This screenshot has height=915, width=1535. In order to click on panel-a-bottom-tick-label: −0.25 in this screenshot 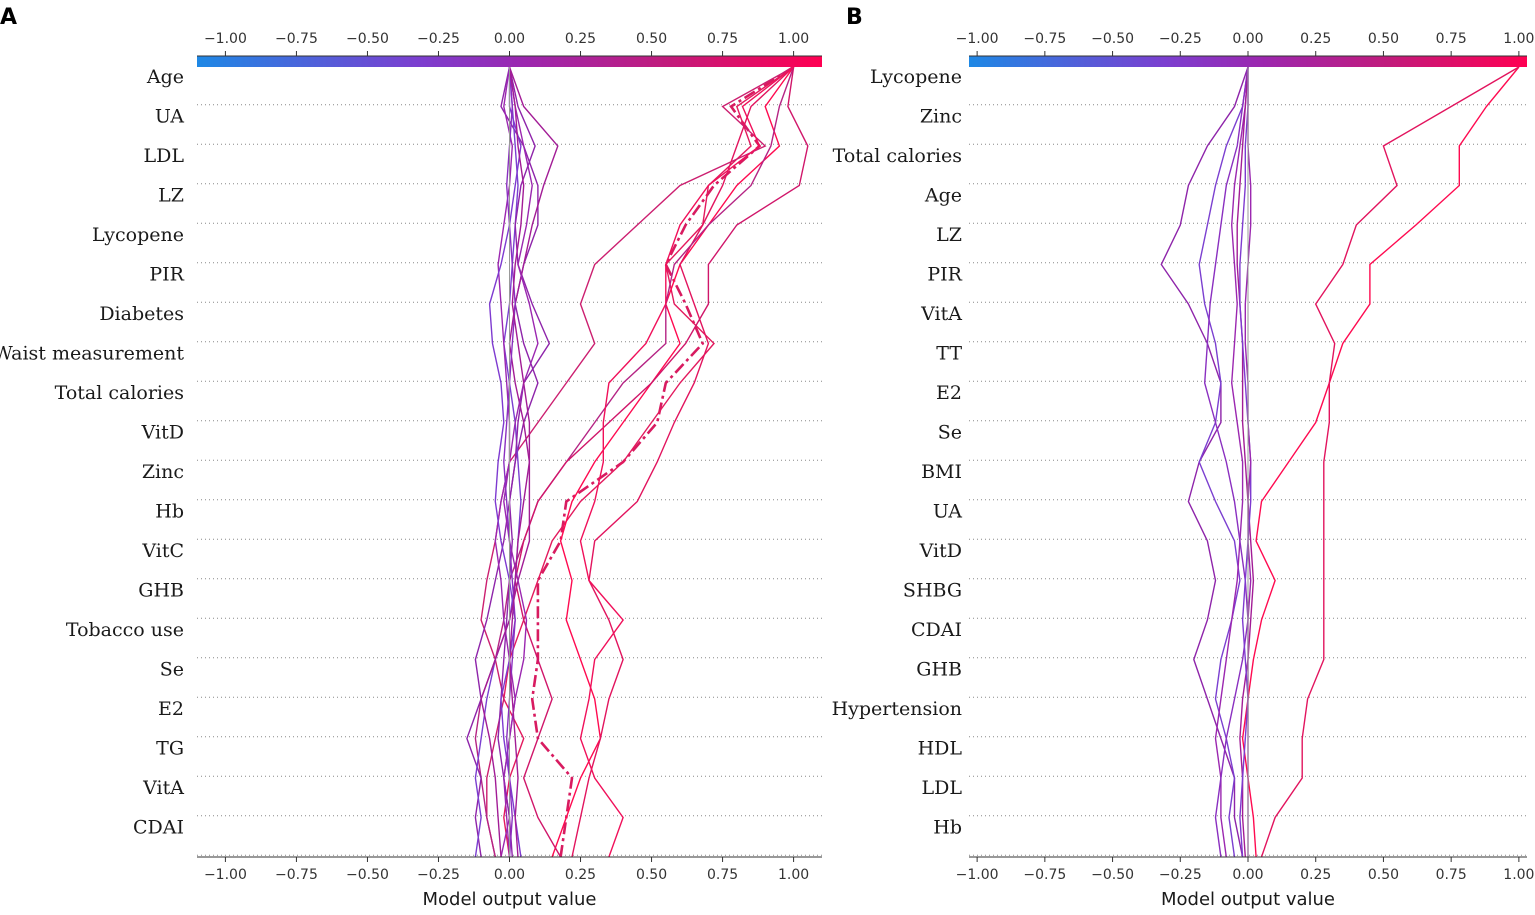, I will do `click(438, 875)`.